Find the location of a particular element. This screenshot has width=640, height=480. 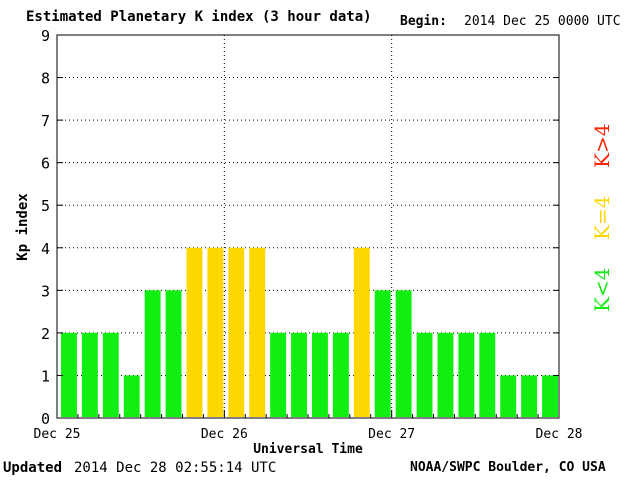

y-tick-label: 5 is located at coordinates (45, 206).